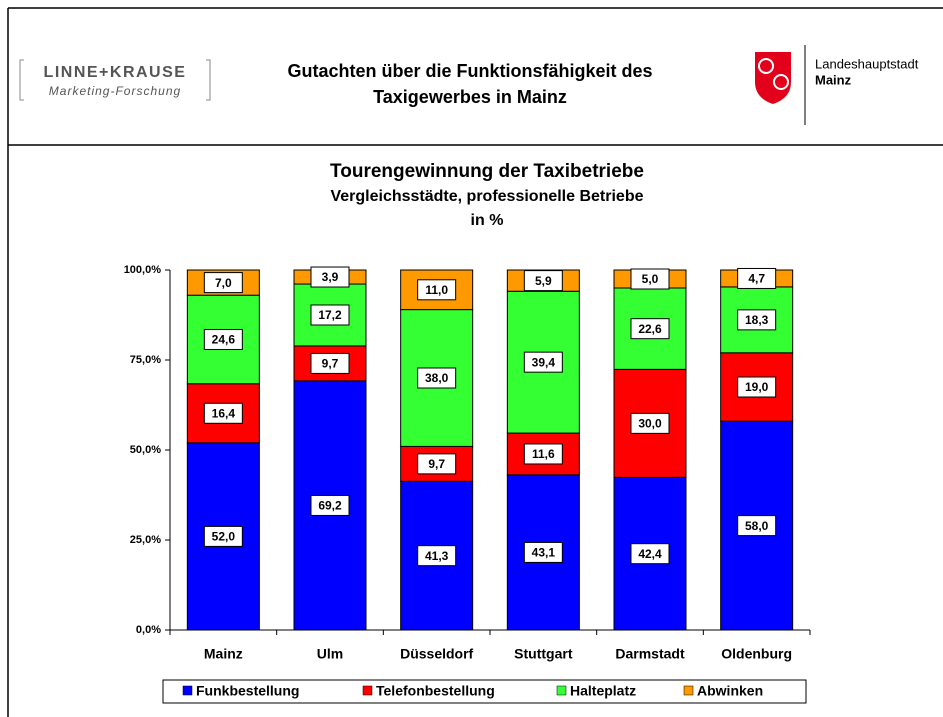 The width and height of the screenshot is (943, 717). I want to click on data-label: 52,0, so click(224, 537).